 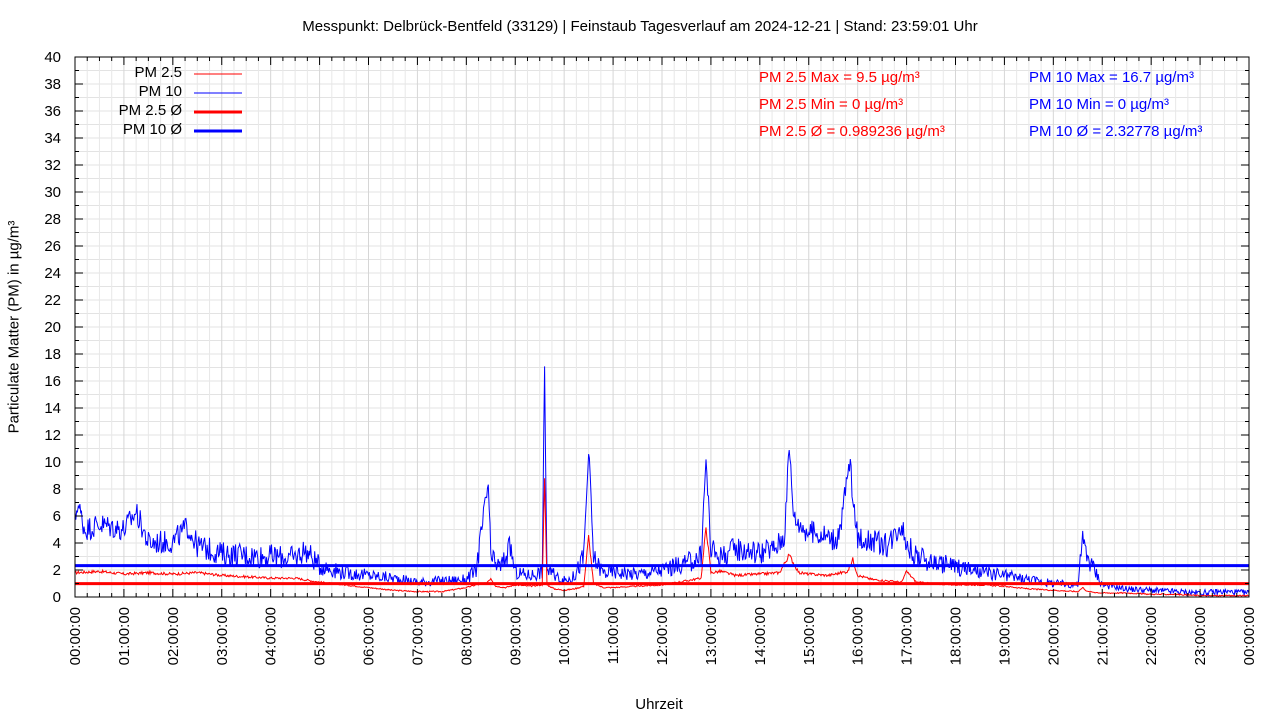 What do you see at coordinates (1102, 636) in the screenshot?
I see `x-tick-label: 21:00:00` at bounding box center [1102, 636].